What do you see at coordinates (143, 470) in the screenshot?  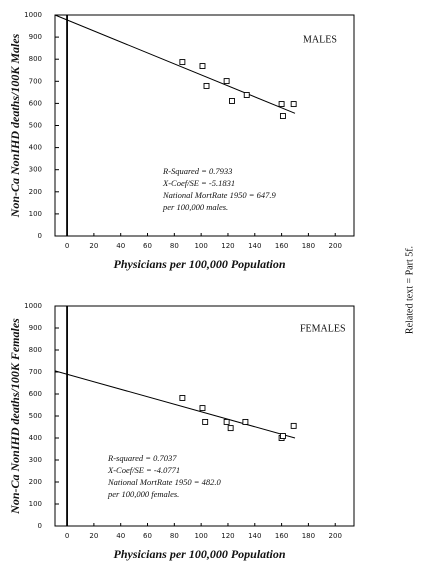 I see `annotation: X-Coef/SE = -4.0771` at bounding box center [143, 470].